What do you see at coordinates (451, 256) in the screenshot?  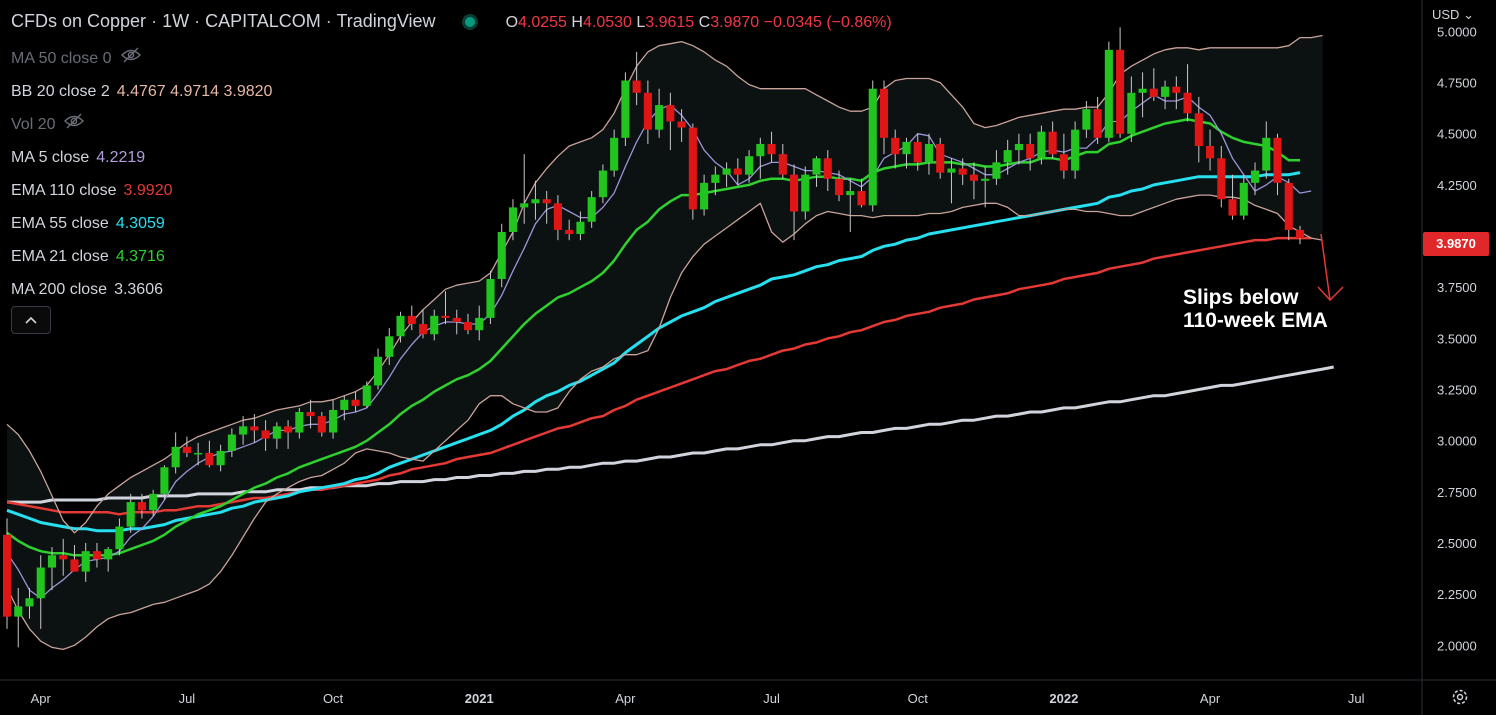 I see `indicator-row: EMA 21 close 4.3716` at bounding box center [451, 256].